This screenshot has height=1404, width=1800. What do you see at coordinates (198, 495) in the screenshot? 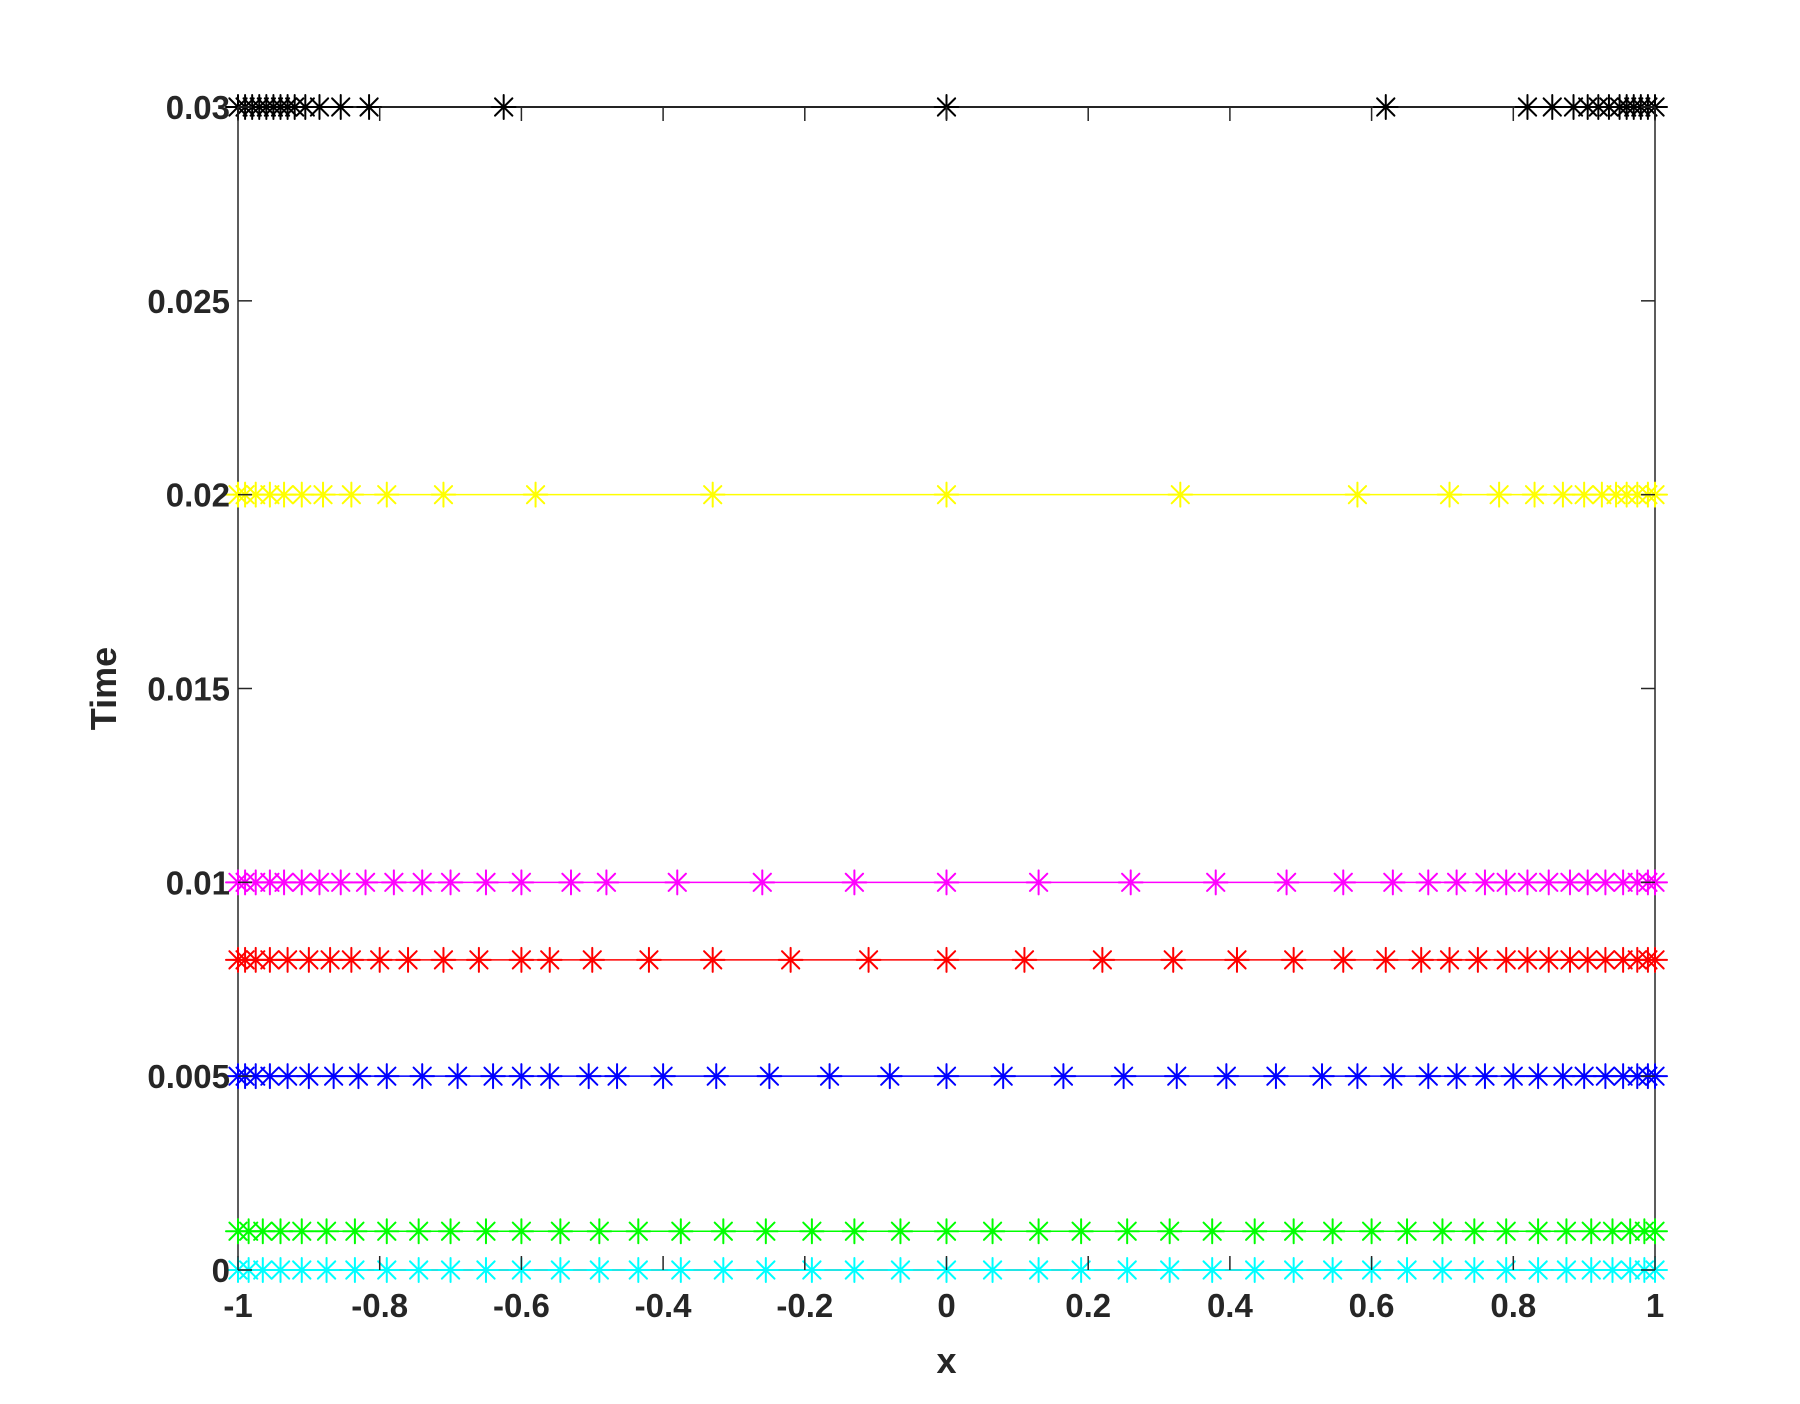
I see `y-tick-label: 0.02` at bounding box center [198, 495].